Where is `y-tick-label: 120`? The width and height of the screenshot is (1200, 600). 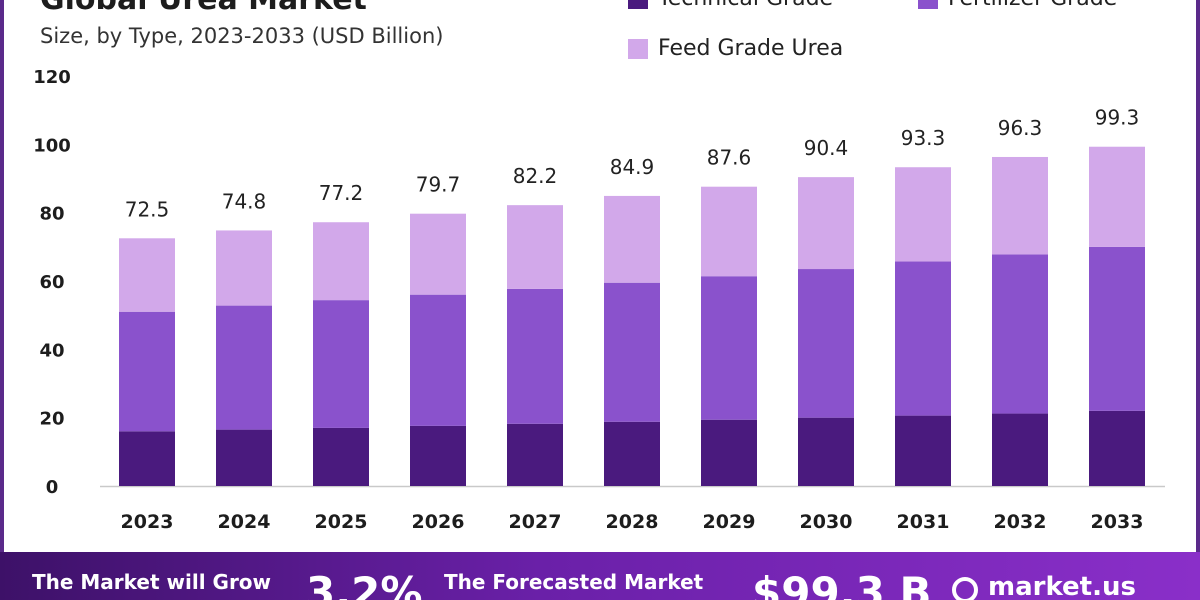 y-tick-label: 120 is located at coordinates (52, 77).